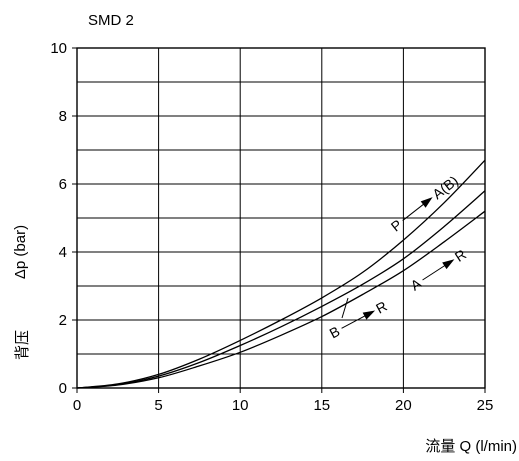 This screenshot has height=461, width=519. What do you see at coordinates (321, 405) in the screenshot?
I see `x-tick-label-3: 15` at bounding box center [321, 405].